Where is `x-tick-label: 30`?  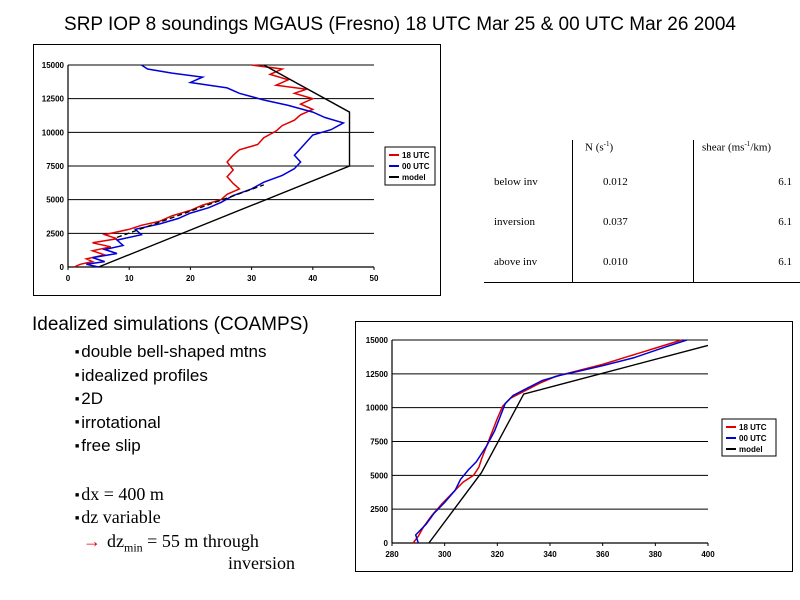 x-tick-label: 30 is located at coordinates (251, 278).